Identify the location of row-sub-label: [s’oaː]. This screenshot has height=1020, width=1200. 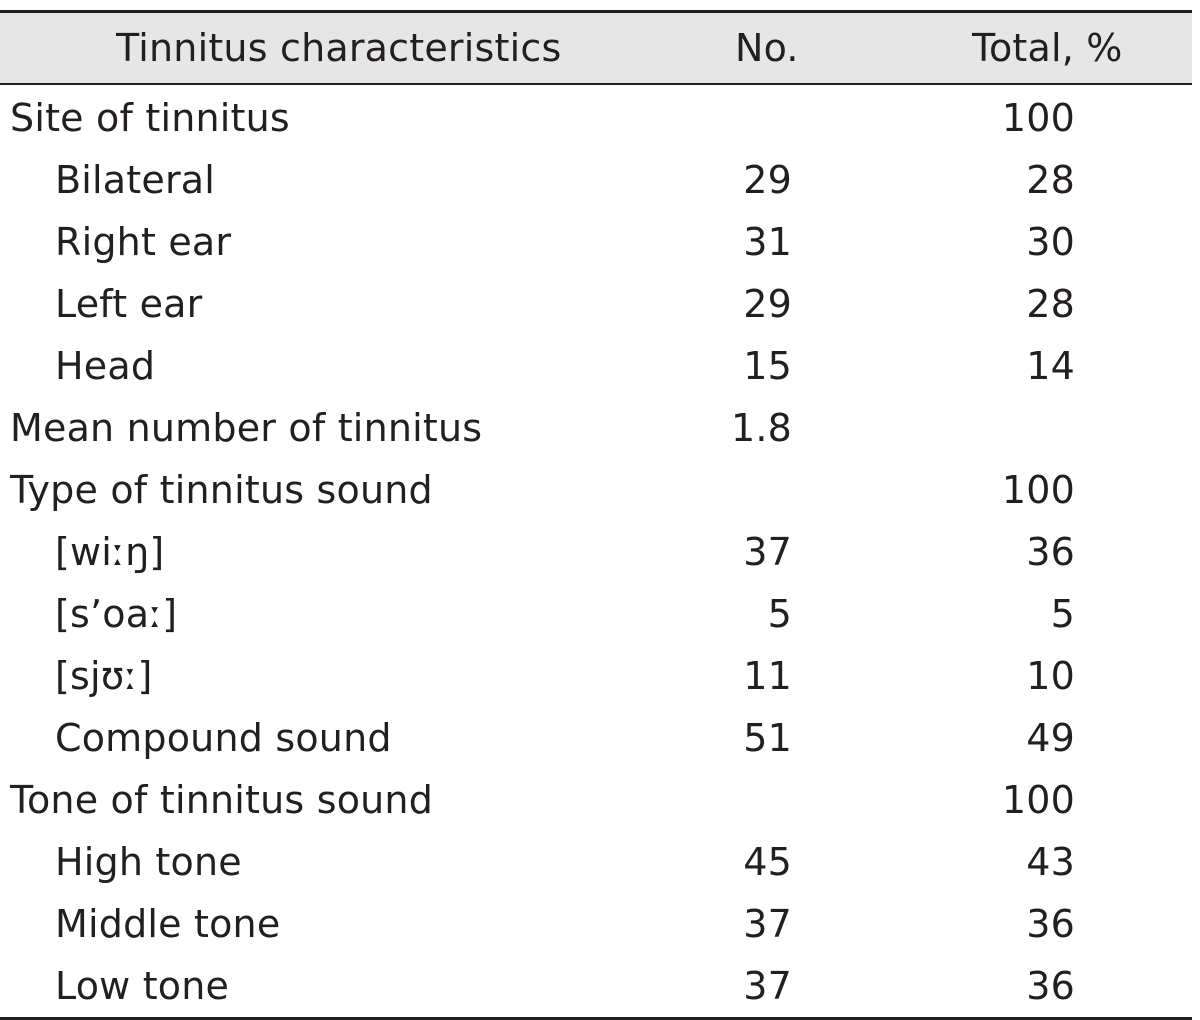
(116, 614).